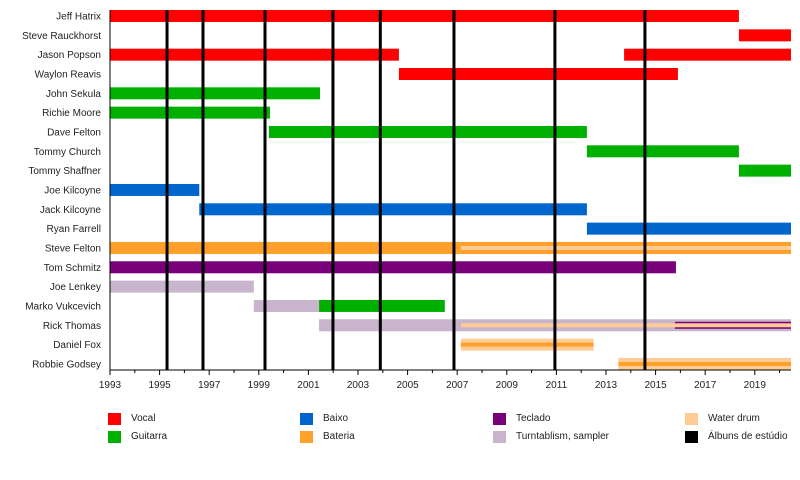 This screenshot has width=800, height=480. Describe the element at coordinates (533, 418) in the screenshot. I see `legend-label: Teclado` at that location.